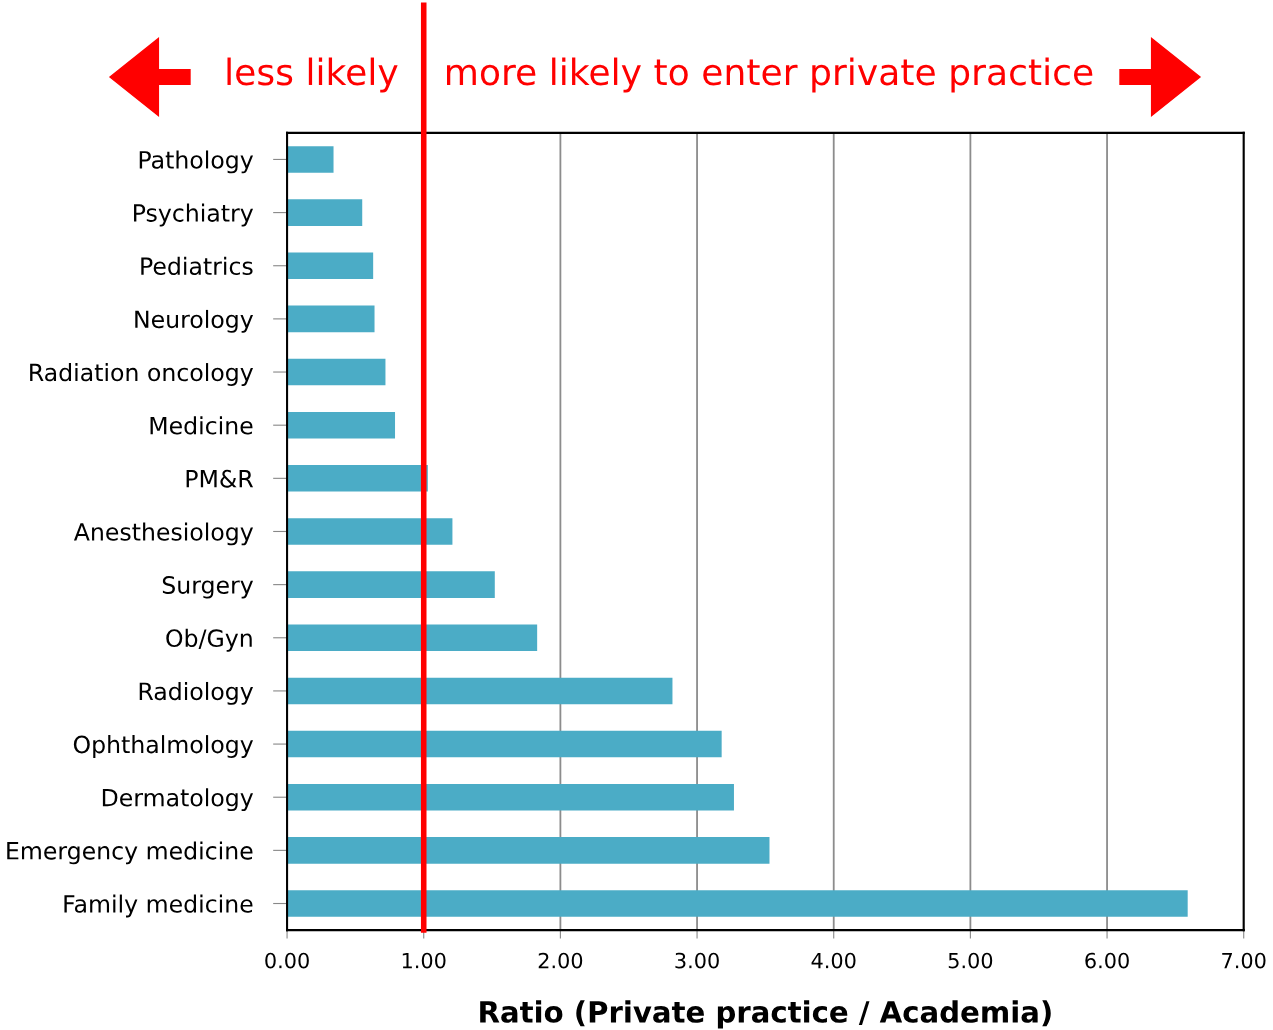 The image size is (1273, 1030). What do you see at coordinates (970, 960) in the screenshot?
I see `x-tick-label: 5.00` at bounding box center [970, 960].